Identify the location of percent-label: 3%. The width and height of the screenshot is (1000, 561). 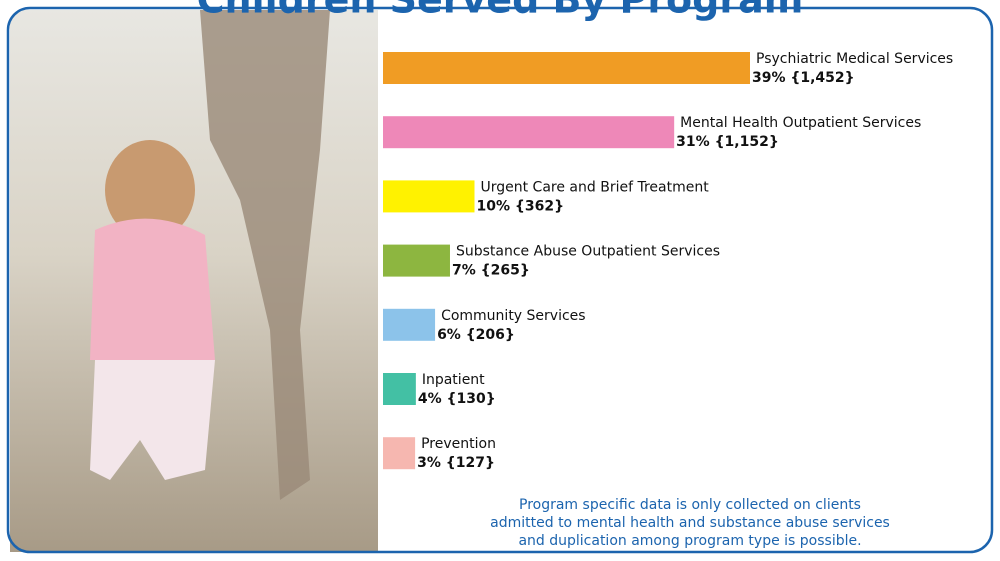
(429, 463).